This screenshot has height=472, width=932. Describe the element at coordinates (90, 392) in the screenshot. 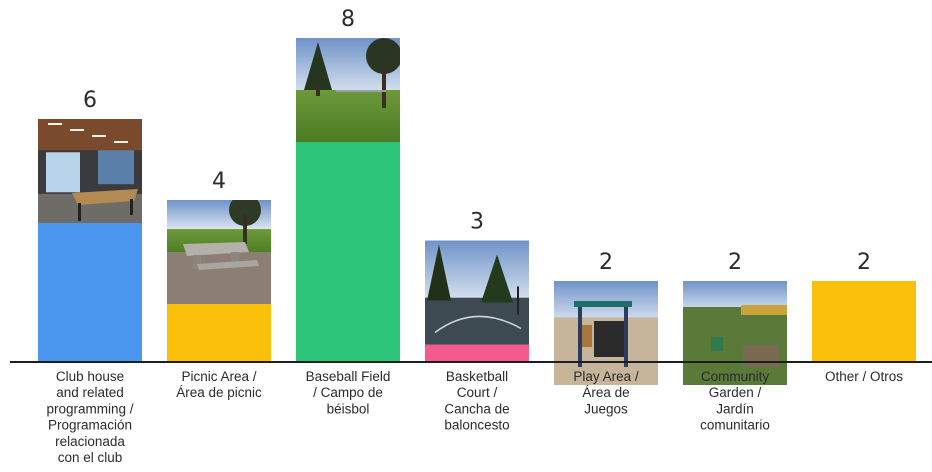

I see `category-label-line: and related` at that location.